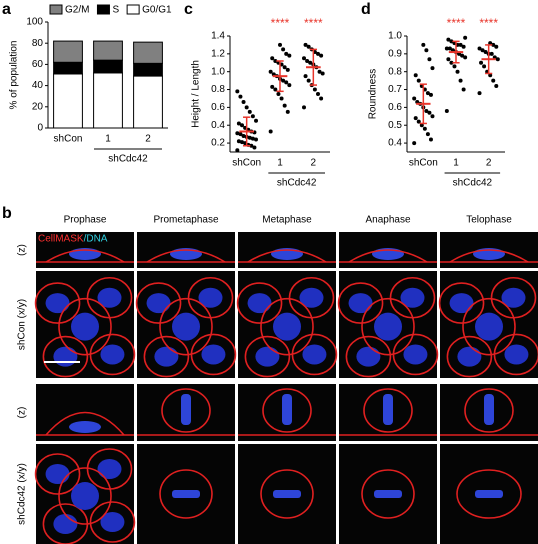 Image resolution: width=538 pixels, height=544 pixels. I want to click on y-tick-label: 1.2, so click(218, 53).